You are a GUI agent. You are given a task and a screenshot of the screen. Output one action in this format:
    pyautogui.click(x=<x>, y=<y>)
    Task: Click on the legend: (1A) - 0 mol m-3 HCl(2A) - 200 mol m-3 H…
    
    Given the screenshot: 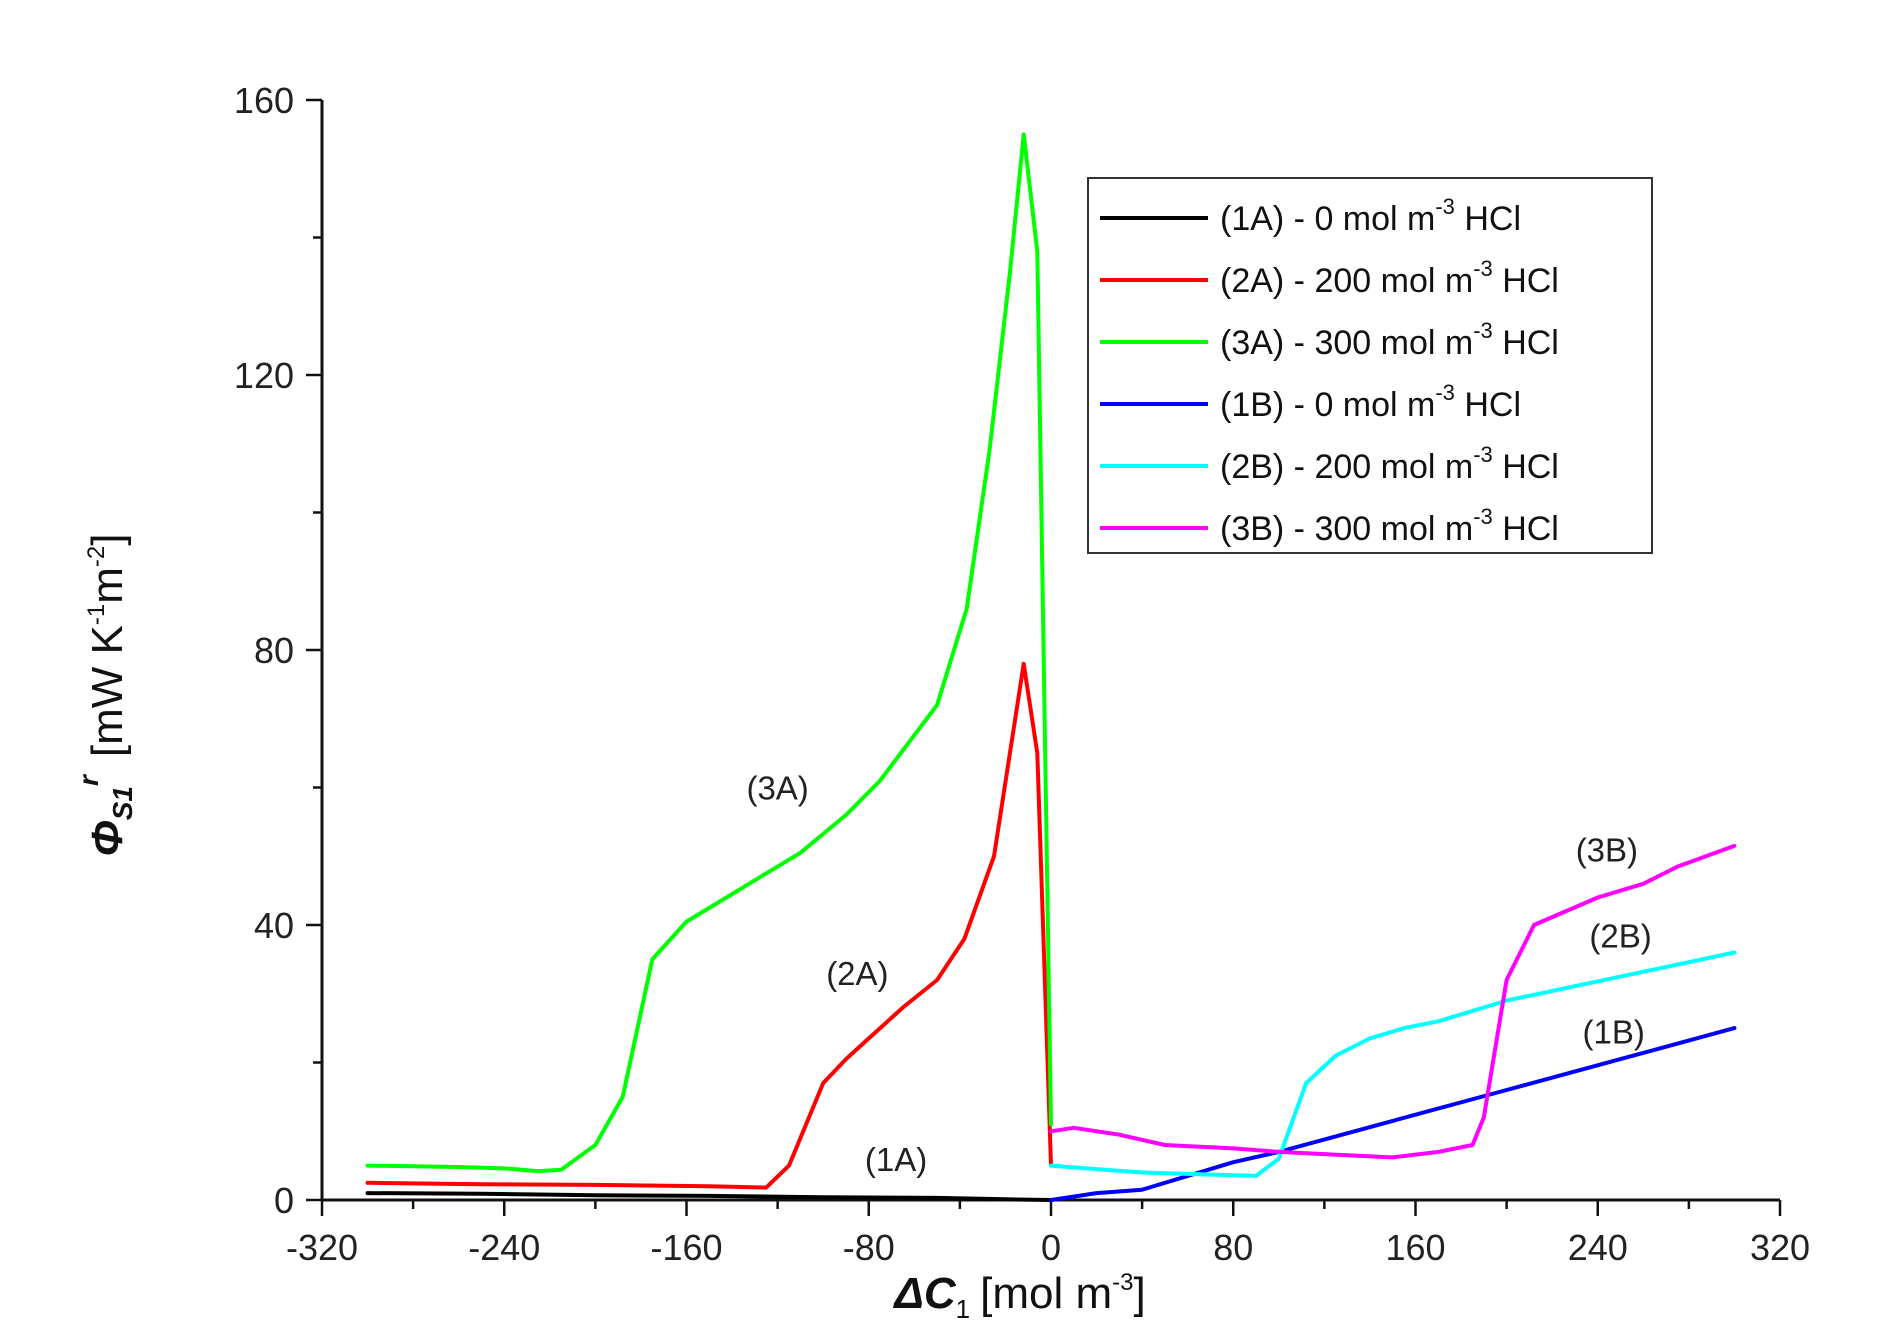 What is the action you would take?
    pyautogui.click(x=1370, y=365)
    